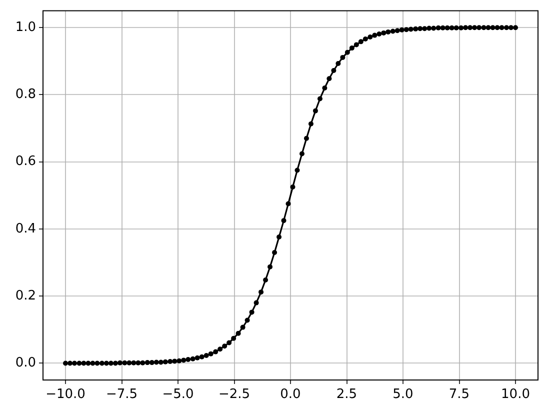 The height and width of the screenshot is (413, 547). What do you see at coordinates (25, 228) in the screenshot?
I see `y-tick-label: 0.4` at bounding box center [25, 228].